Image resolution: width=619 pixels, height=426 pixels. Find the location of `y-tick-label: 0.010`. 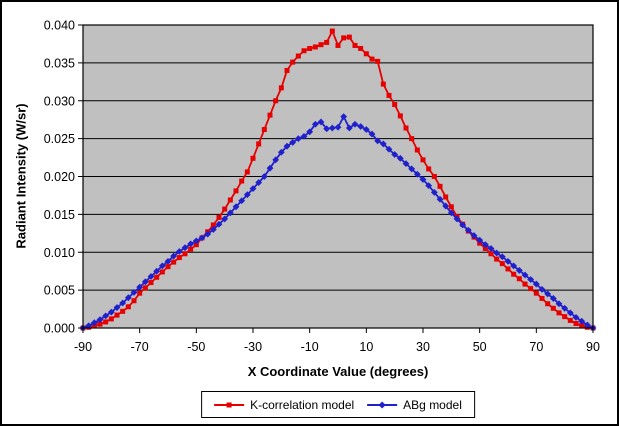

y-tick-label: 0.010 is located at coordinates (59, 253).